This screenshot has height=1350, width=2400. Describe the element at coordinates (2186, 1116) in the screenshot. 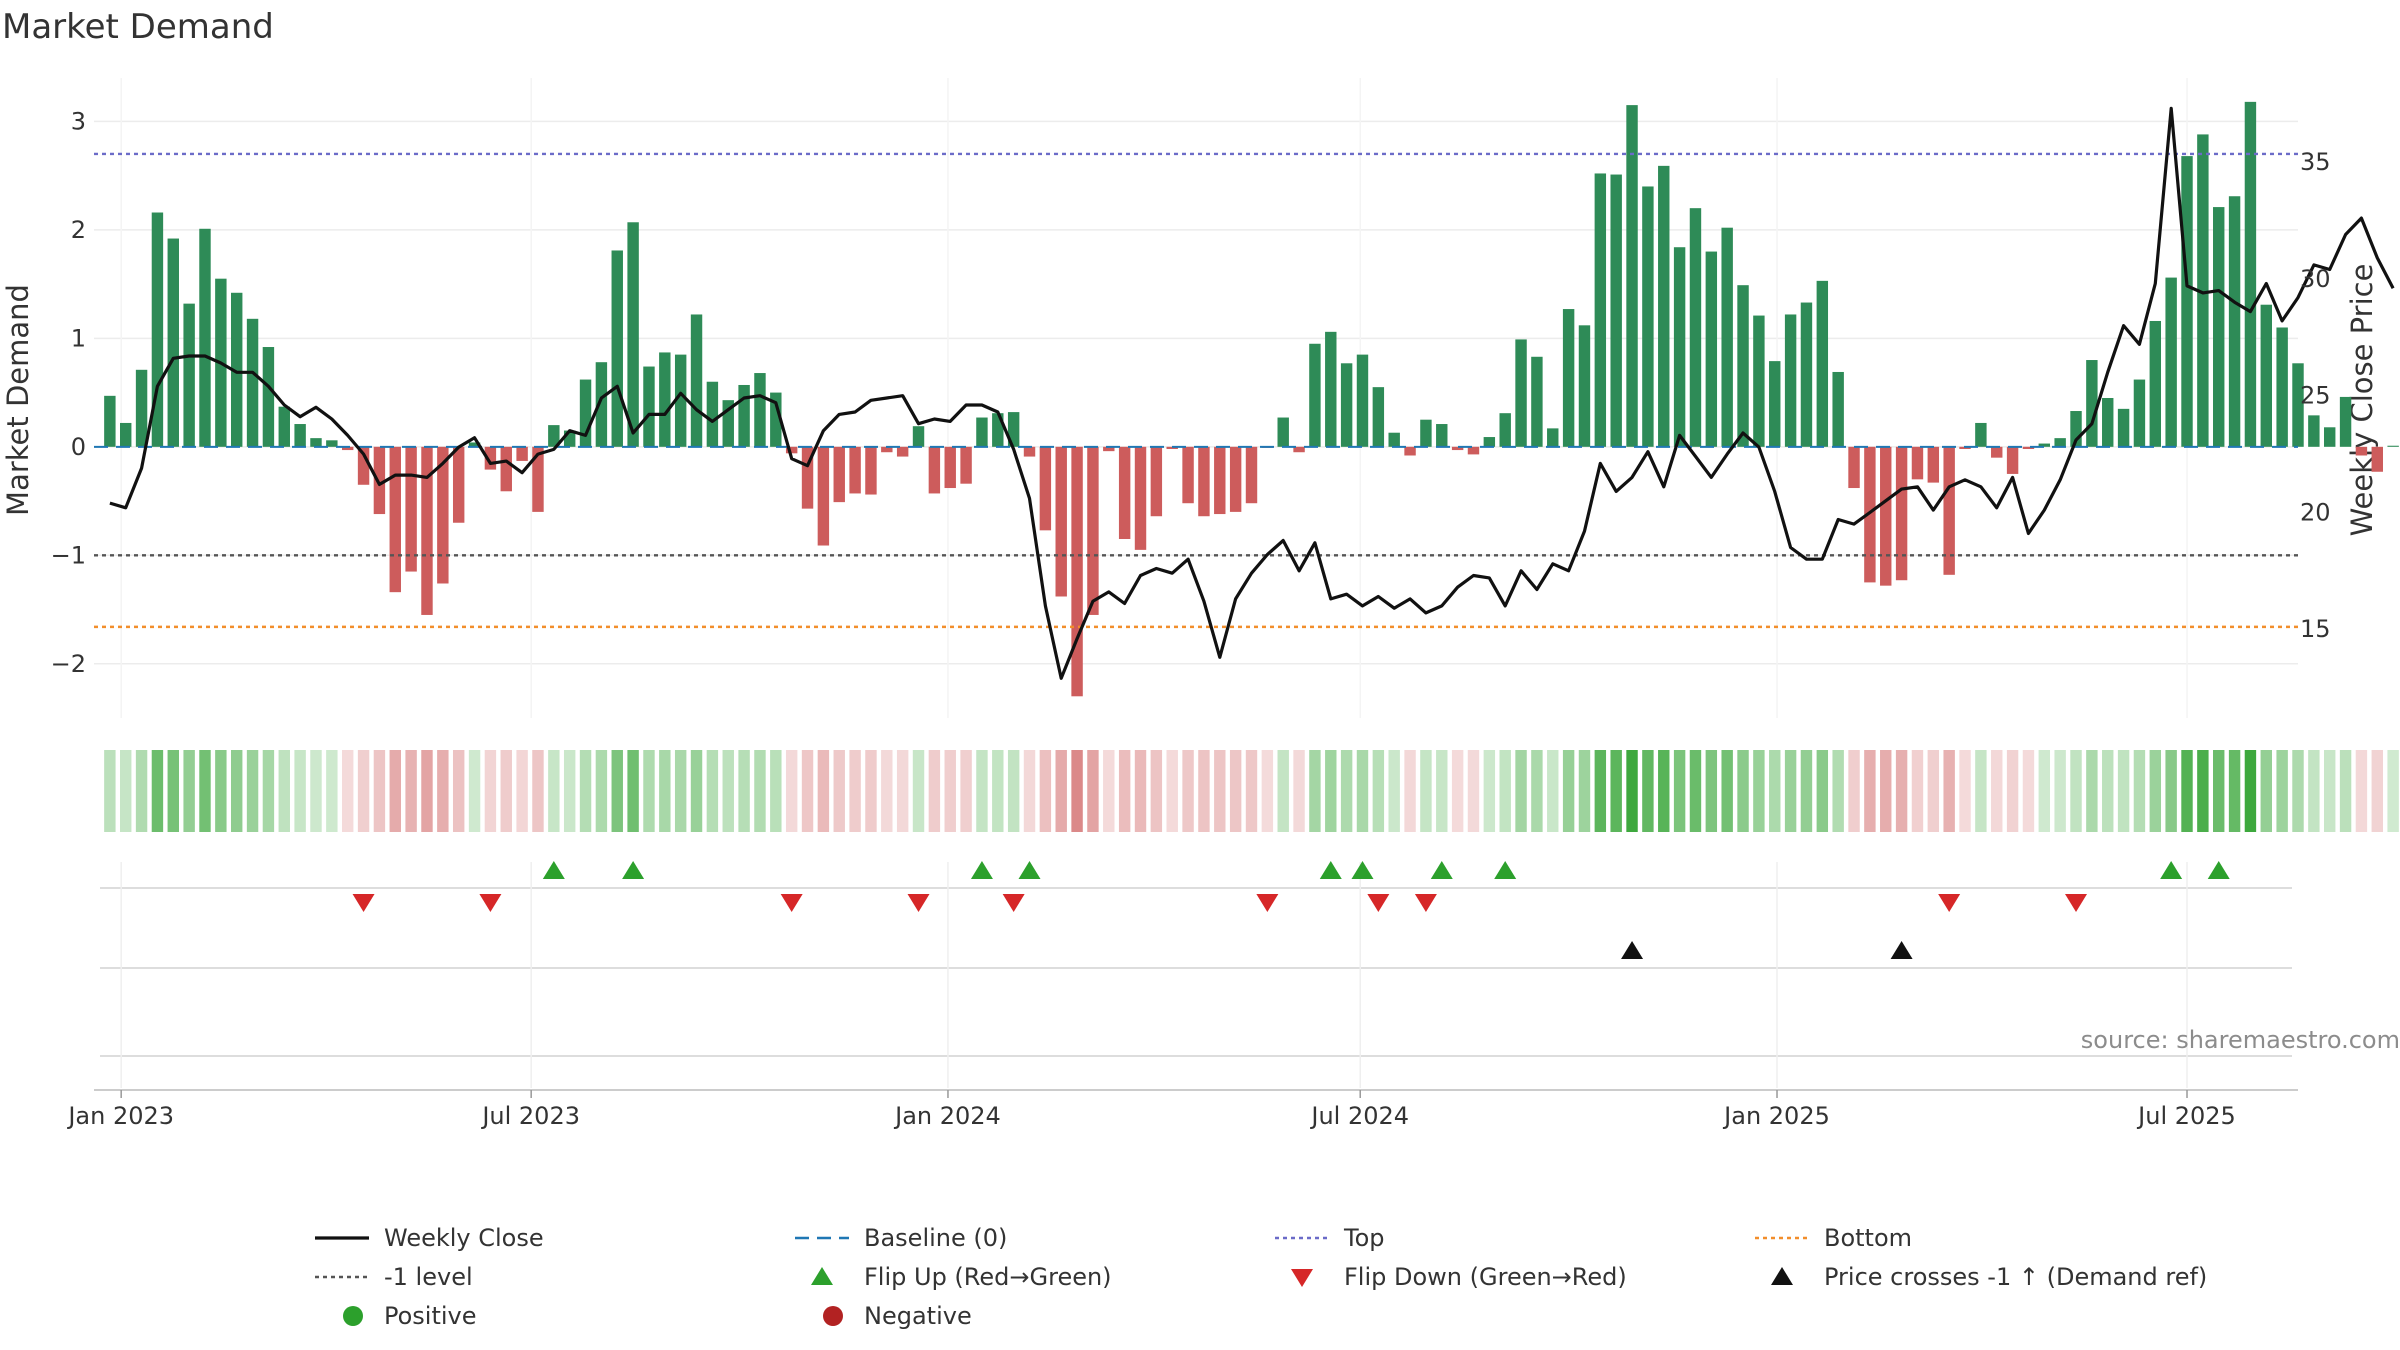

I see `x-tick-label: Jul 2025` at that location.